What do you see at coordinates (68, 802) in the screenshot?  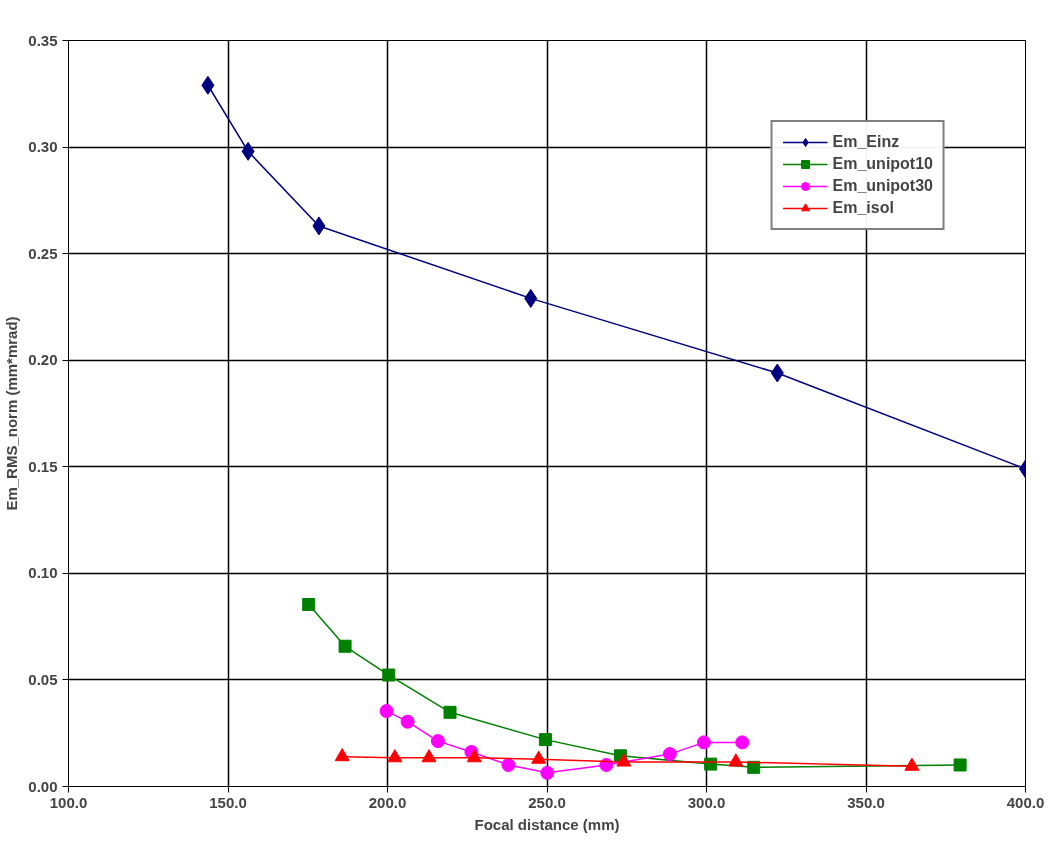 I see `x-tick-label: 100.0` at bounding box center [68, 802].